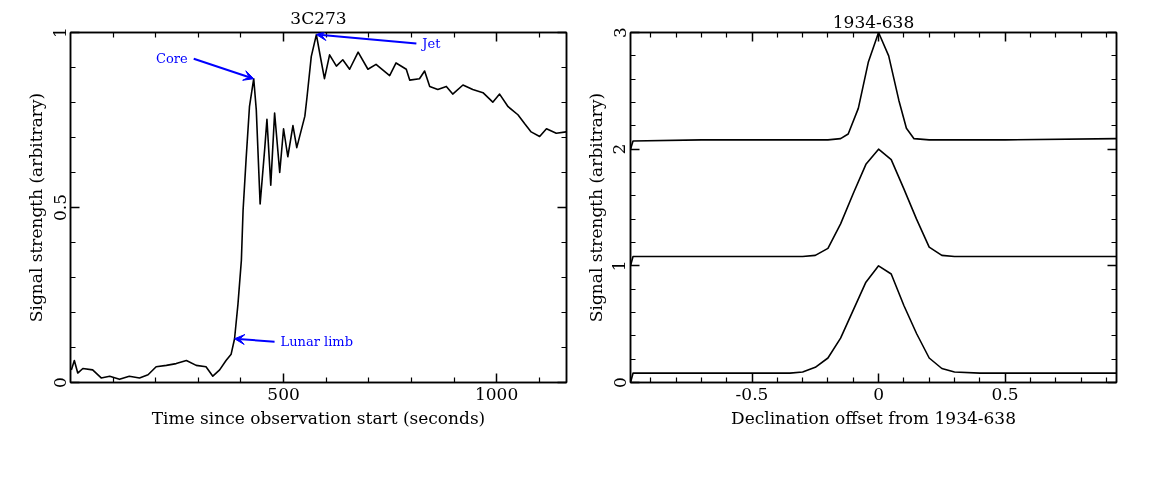 The image size is (1152, 485). Describe the element at coordinates (318, 417) in the screenshot. I see `x-axis-title: Time since observation start (seconds)` at that location.